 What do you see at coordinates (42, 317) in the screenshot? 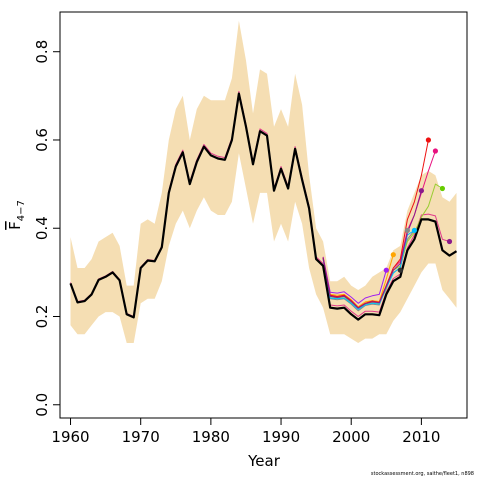
I see `y-tick-label: 0.2` at bounding box center [42, 317].